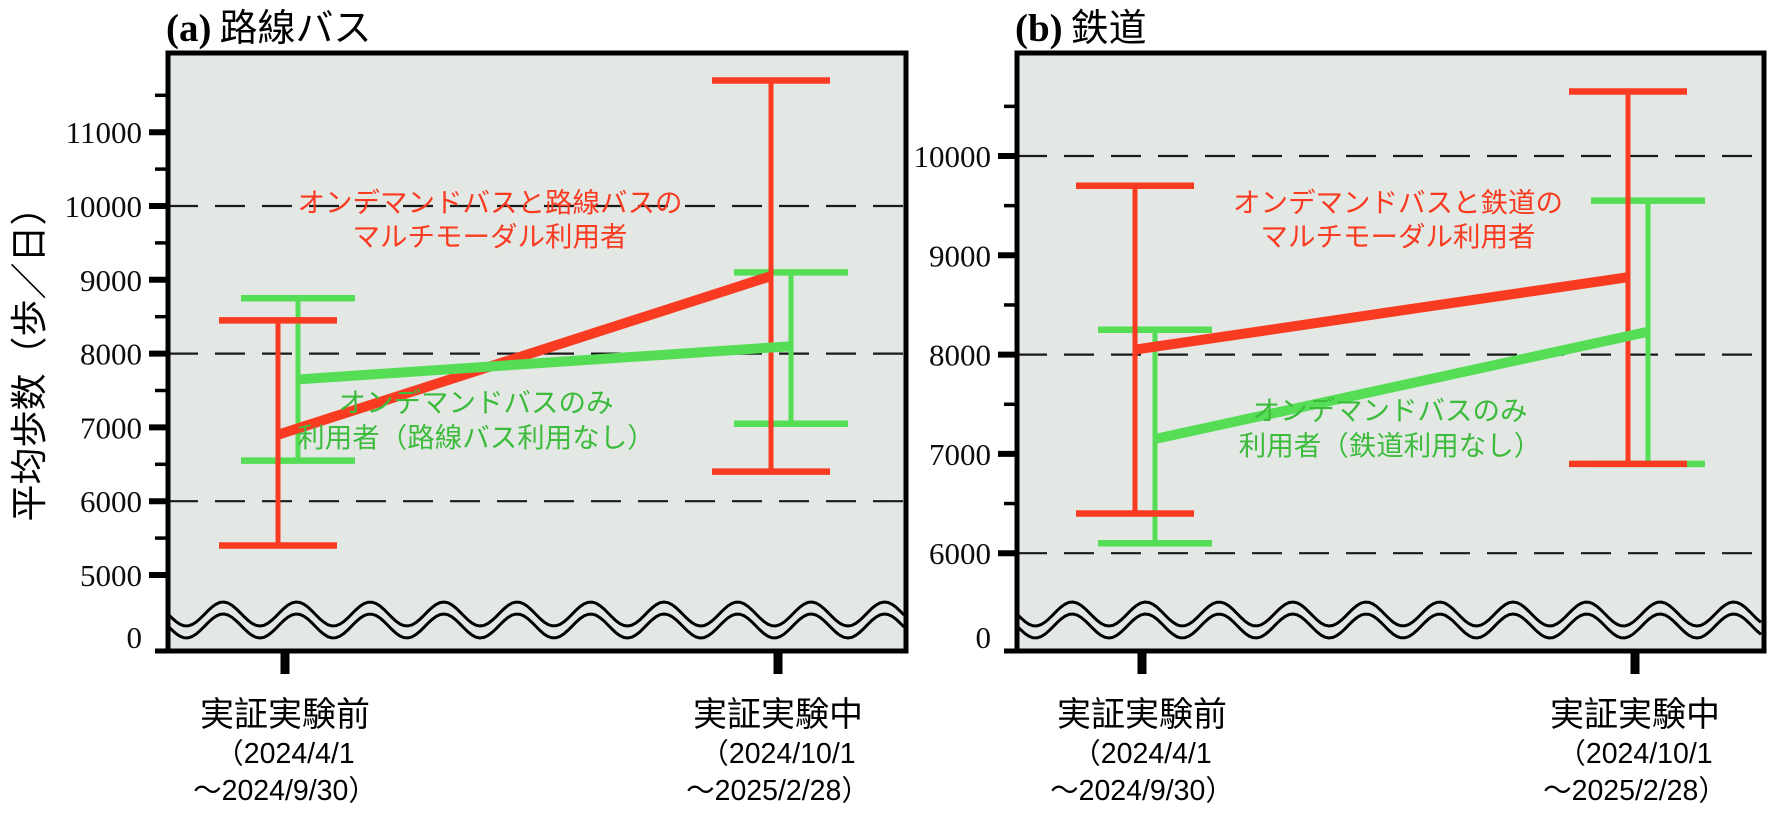  Describe the element at coordinates (295, 29) in the screenshot. I see `chart-title-text: 路線バス` at that location.